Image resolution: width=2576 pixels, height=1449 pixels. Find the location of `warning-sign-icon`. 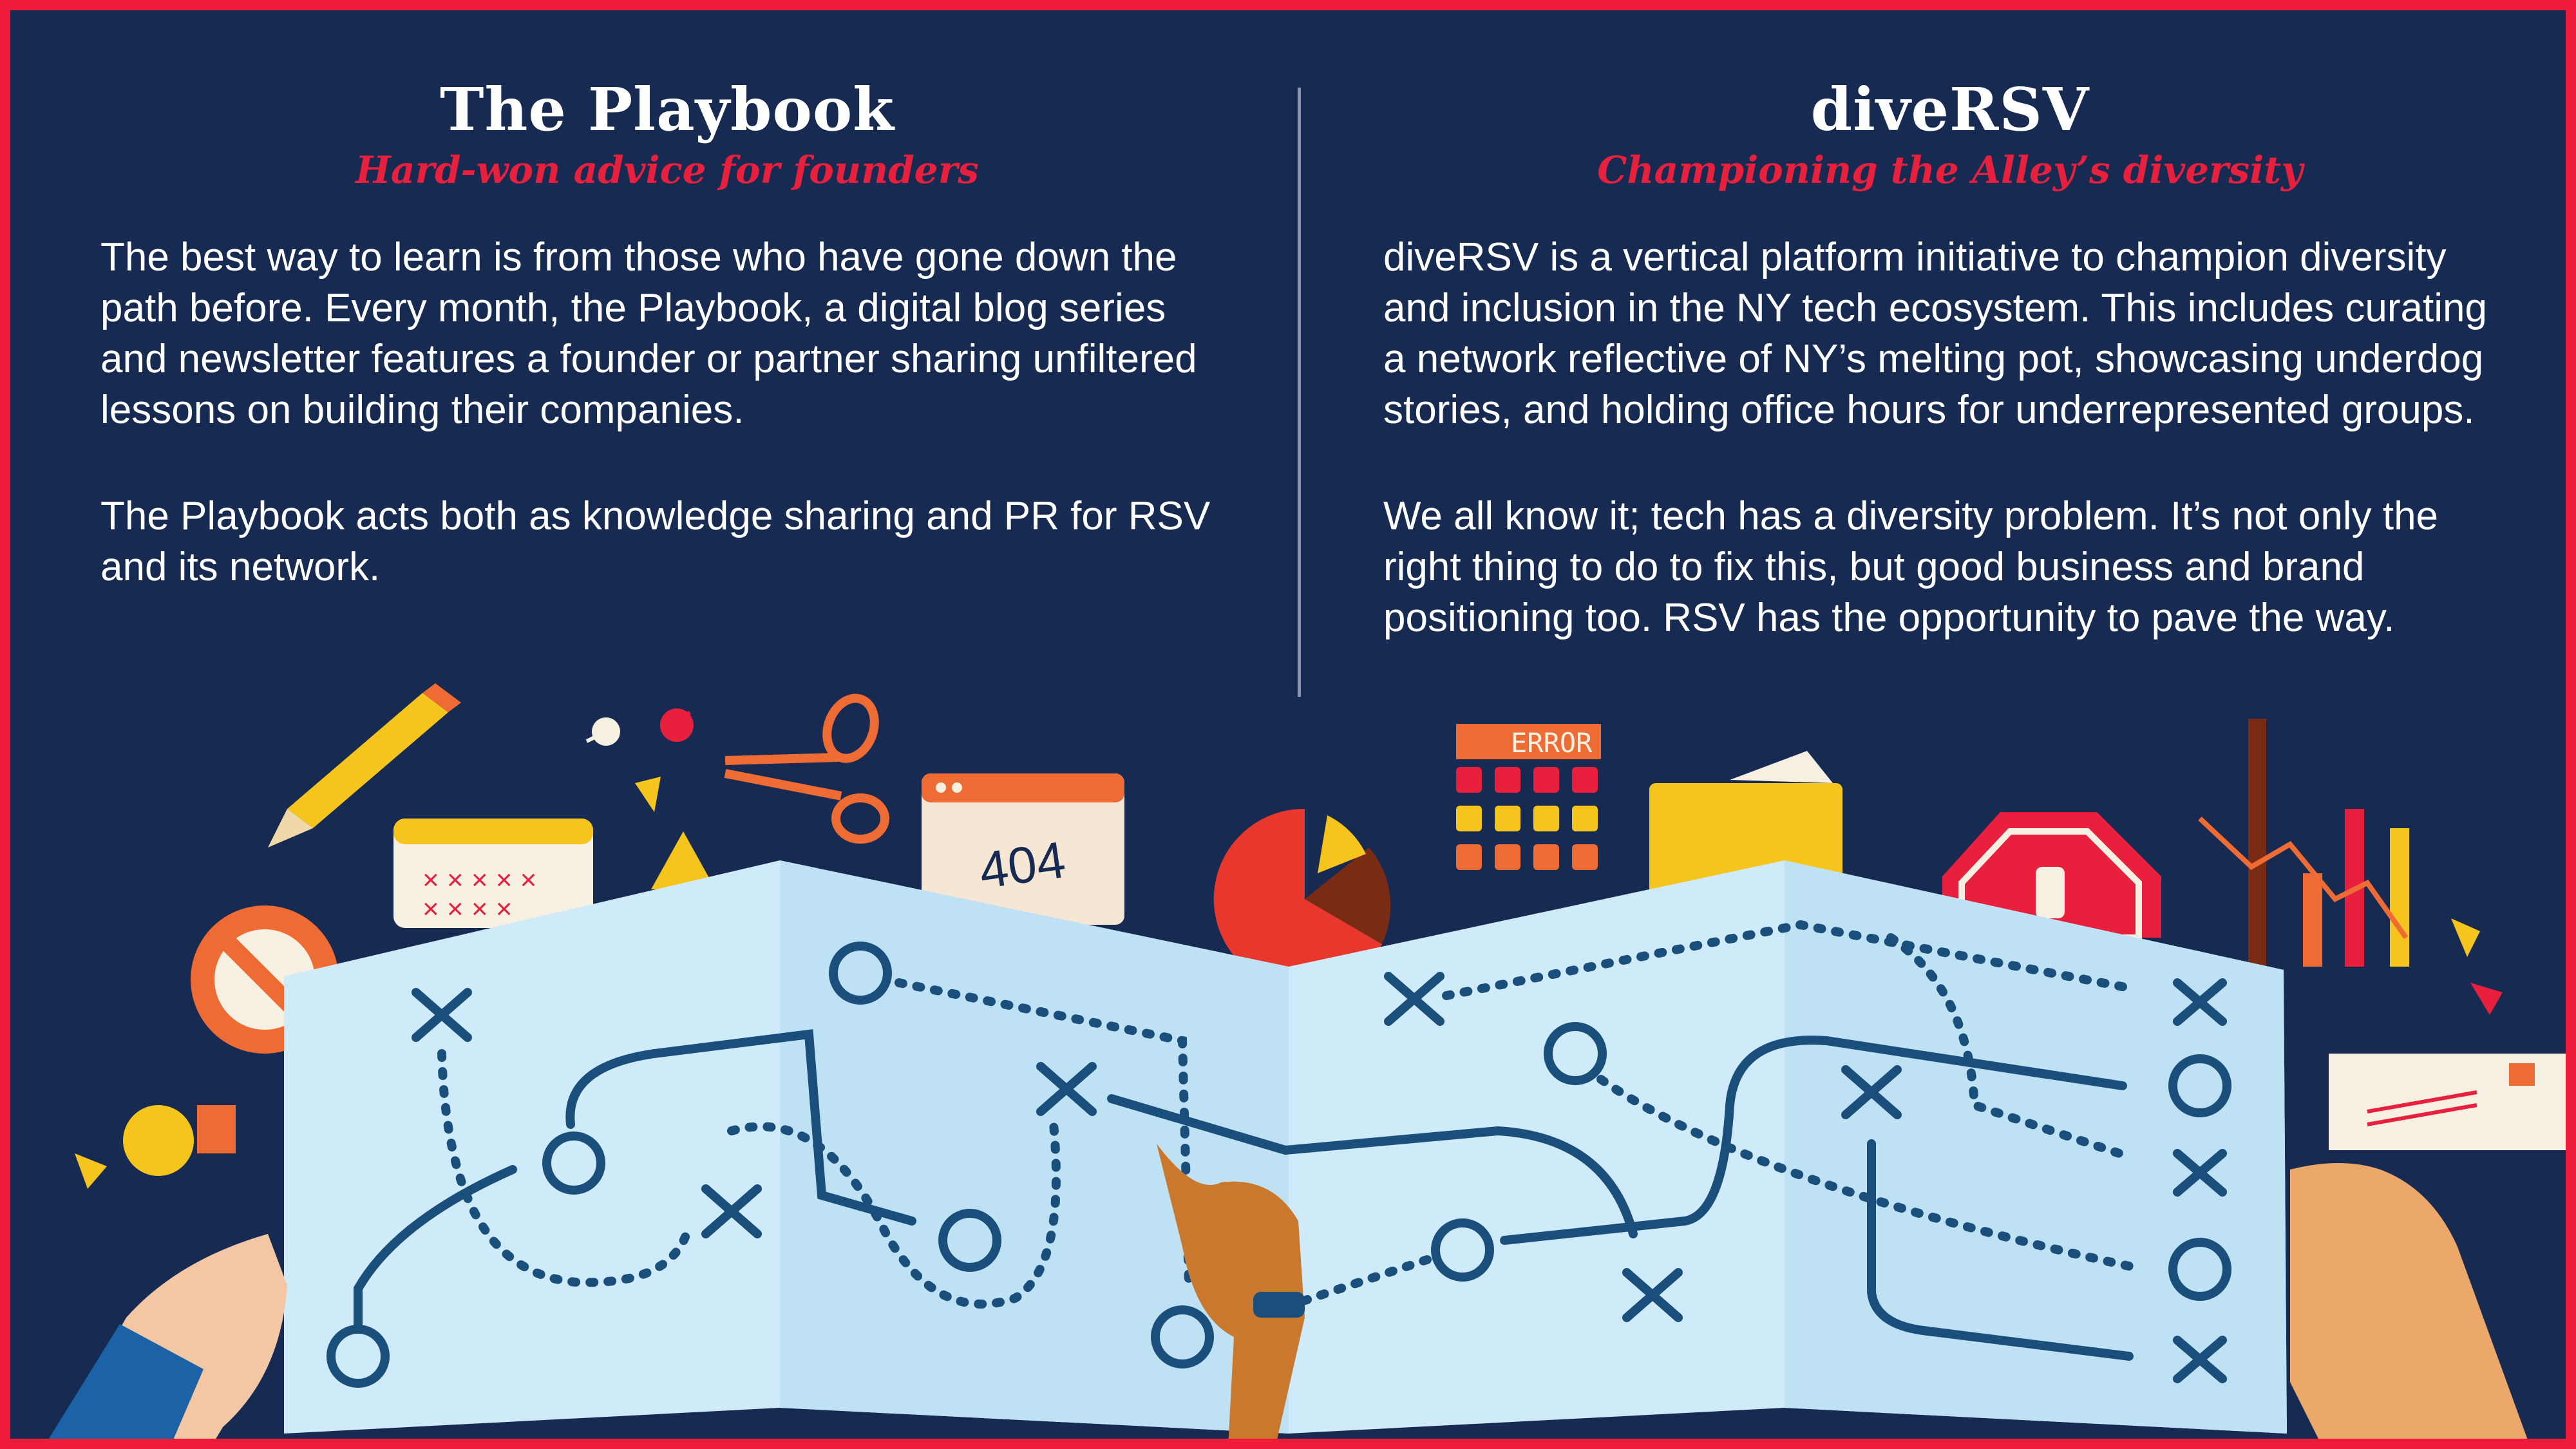

warning-sign-icon is located at coordinates (683, 860).